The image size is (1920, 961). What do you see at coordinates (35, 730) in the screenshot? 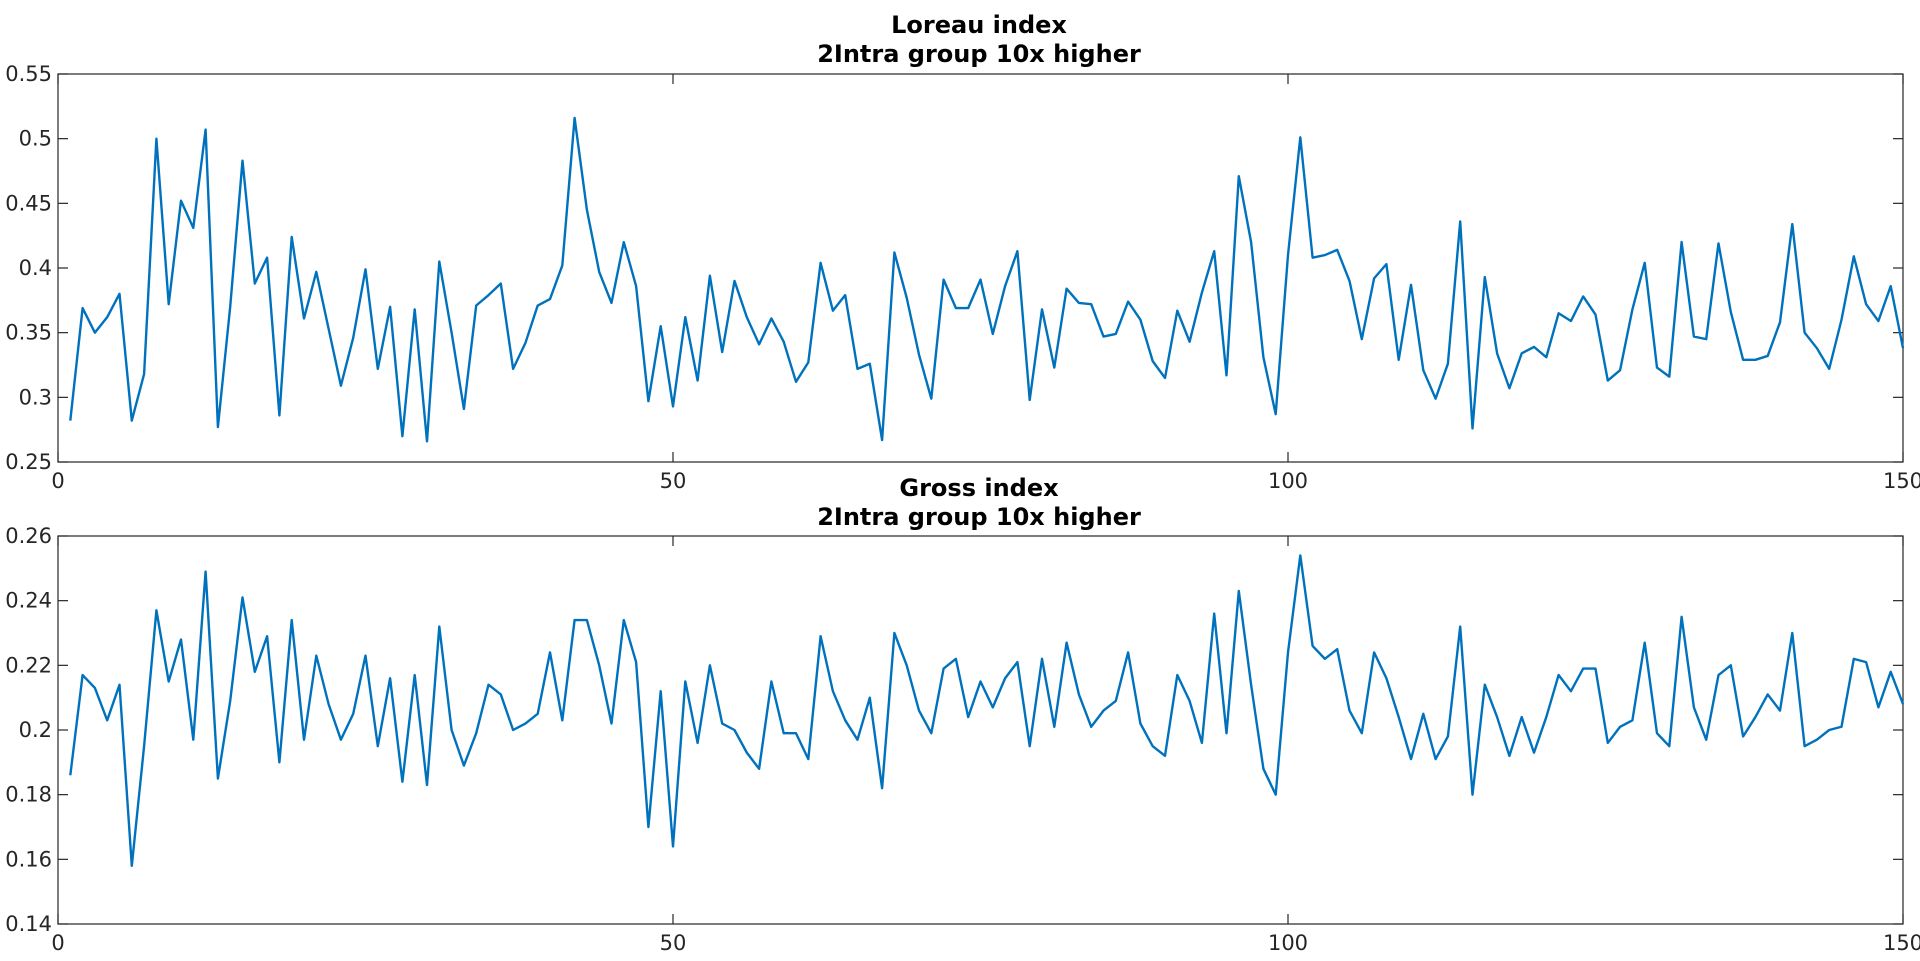
I see `gross-y-tick-label: 0.2` at bounding box center [35, 730].